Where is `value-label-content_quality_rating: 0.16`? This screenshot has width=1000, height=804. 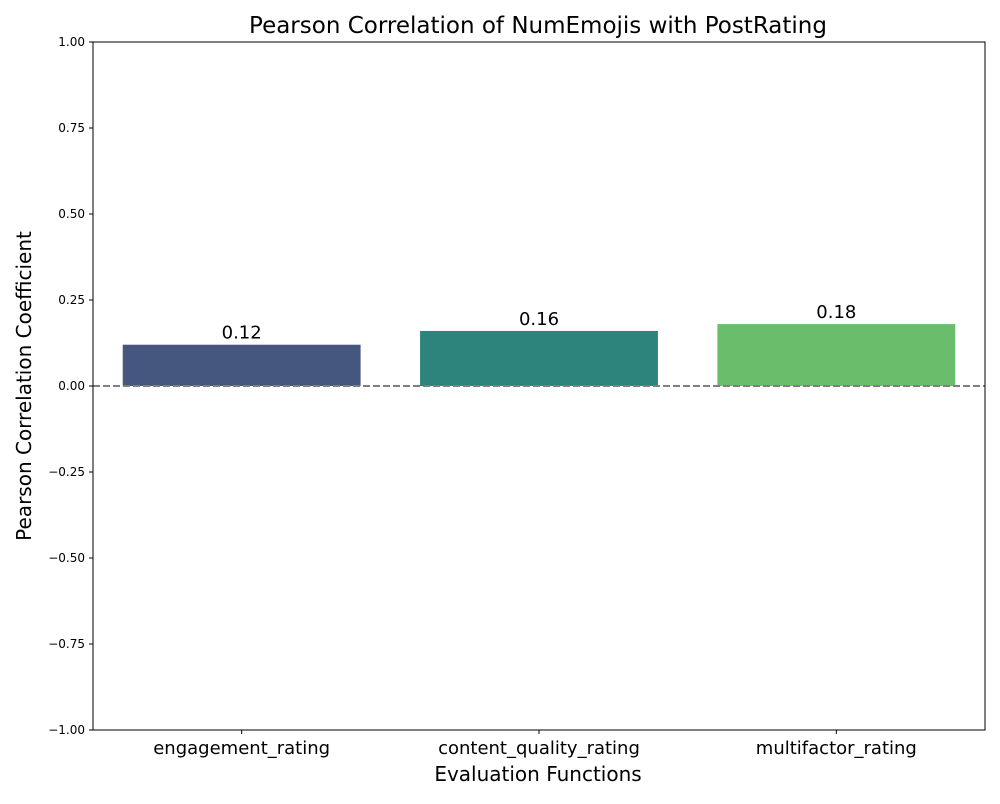 value-label-content_quality_rating: 0.16 is located at coordinates (539, 319).